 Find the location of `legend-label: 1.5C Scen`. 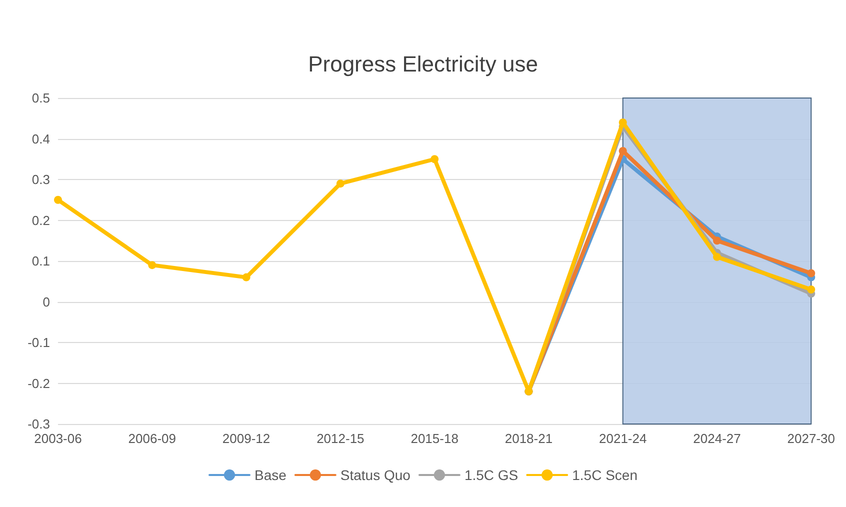

legend-label: 1.5C Scen is located at coordinates (605, 475).